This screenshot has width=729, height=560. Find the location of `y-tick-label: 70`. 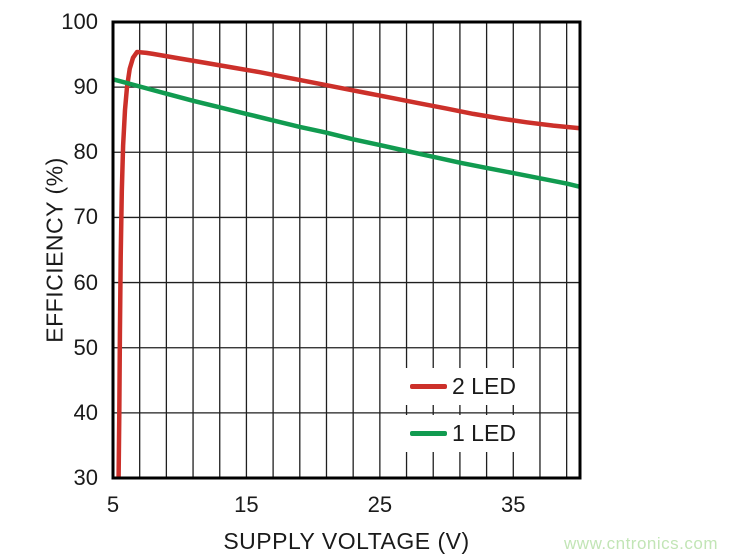

y-tick-label: 70 is located at coordinates (85, 217).